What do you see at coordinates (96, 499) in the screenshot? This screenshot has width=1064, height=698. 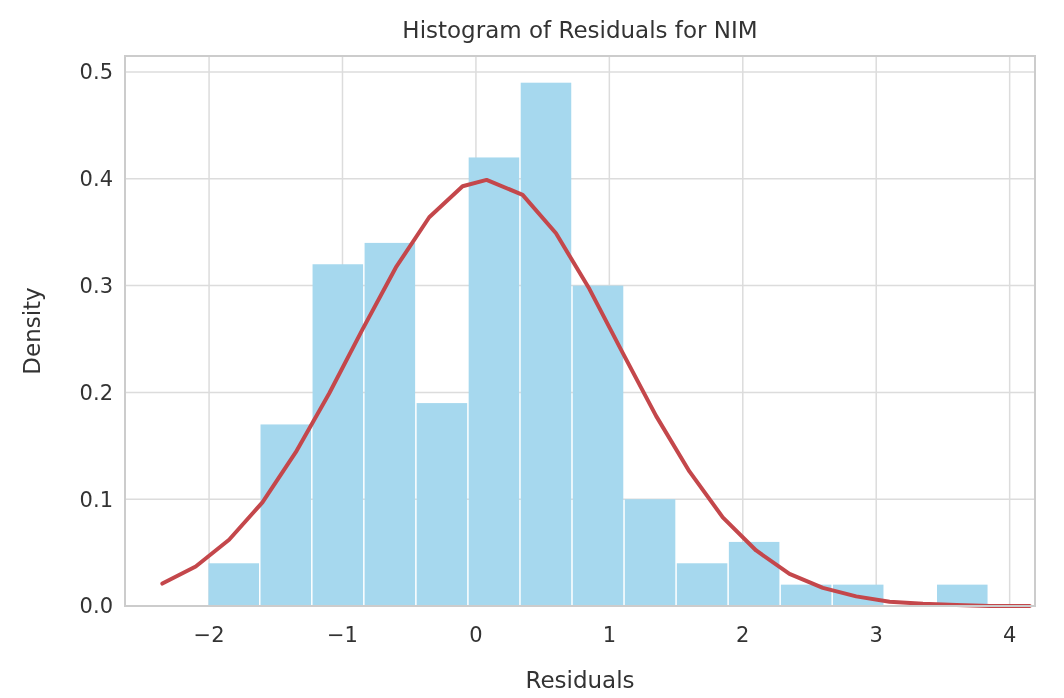 I see `y-tick-label: 0.1` at bounding box center [96, 499].